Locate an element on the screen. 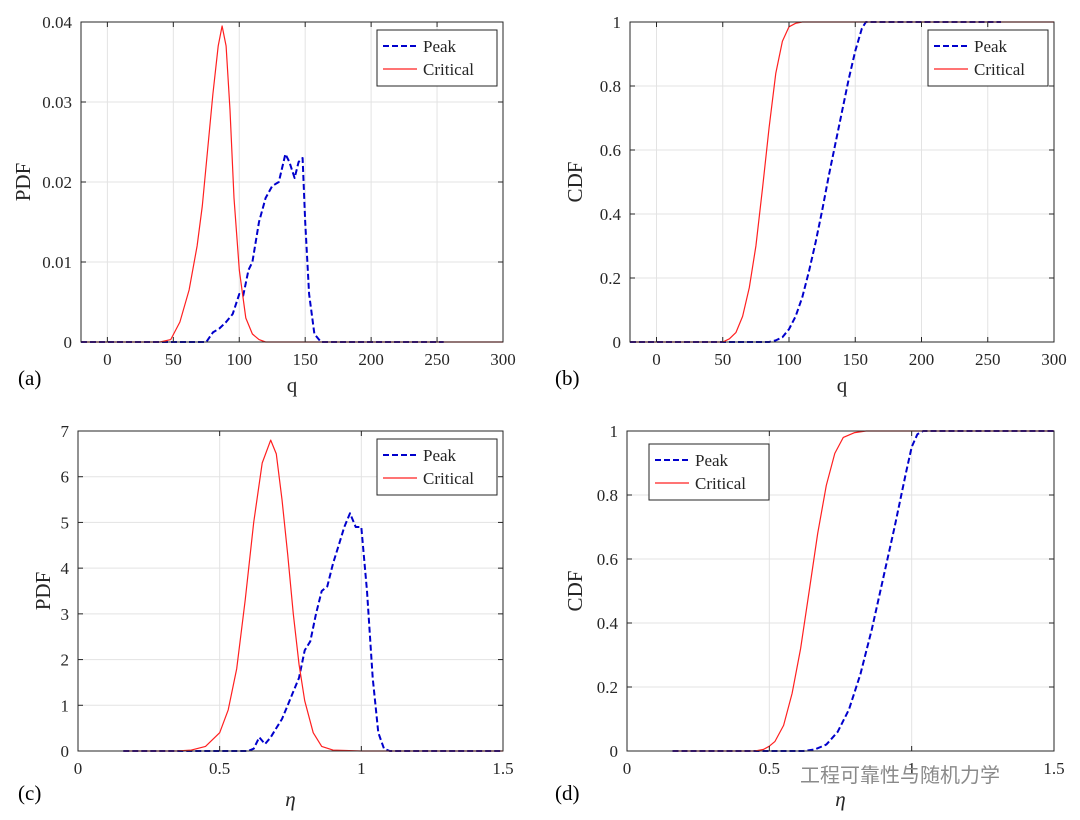 The image size is (1080, 820). watermark-text: 工程可靠性与随机力学 is located at coordinates (900, 775).